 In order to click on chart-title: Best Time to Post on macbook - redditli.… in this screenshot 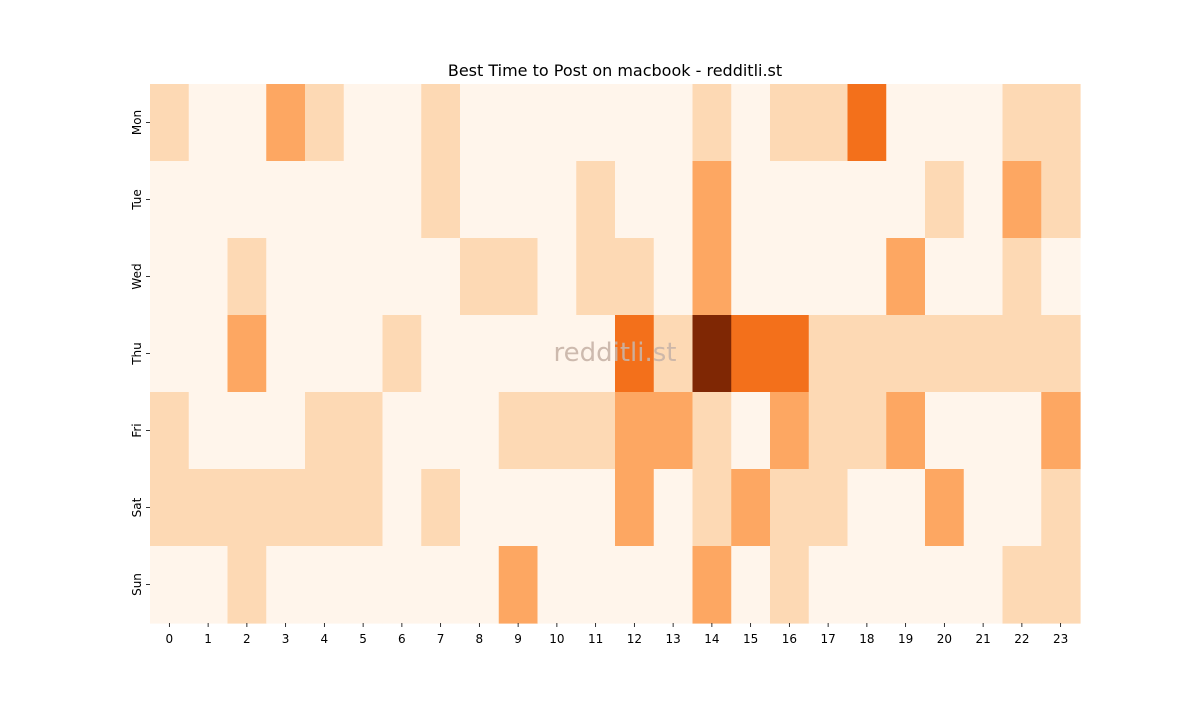, I will do `click(615, 70)`.